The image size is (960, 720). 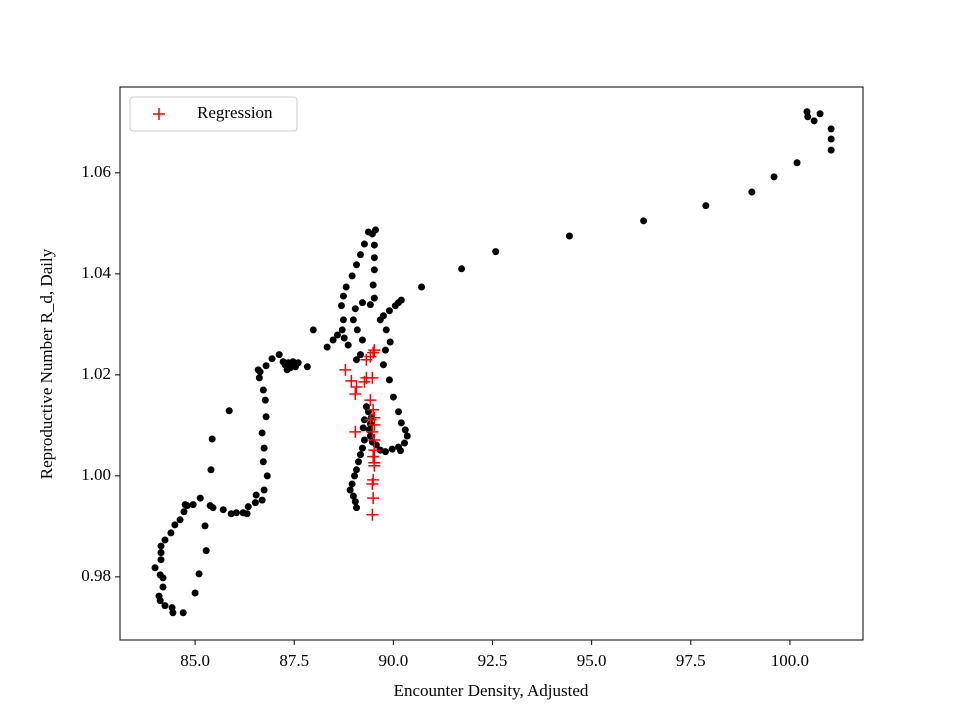 What do you see at coordinates (294, 660) in the screenshot?
I see `x-tick-label: 87.5` at bounding box center [294, 660].